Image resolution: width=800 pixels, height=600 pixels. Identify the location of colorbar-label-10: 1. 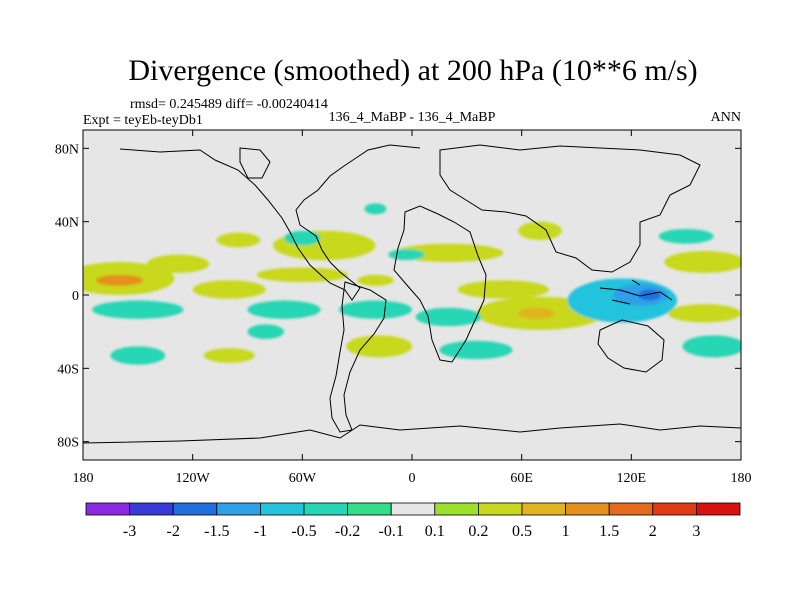
(566, 531).